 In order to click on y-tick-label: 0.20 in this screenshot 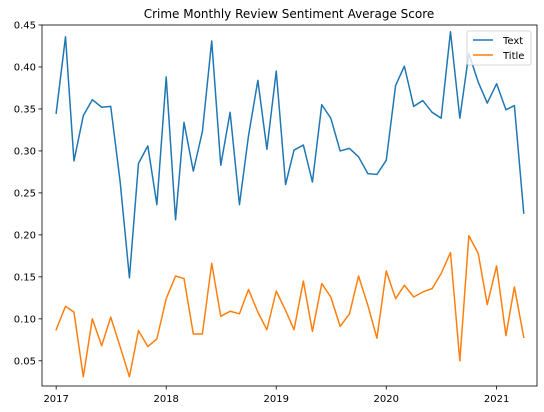, I will do `click(25, 235)`.